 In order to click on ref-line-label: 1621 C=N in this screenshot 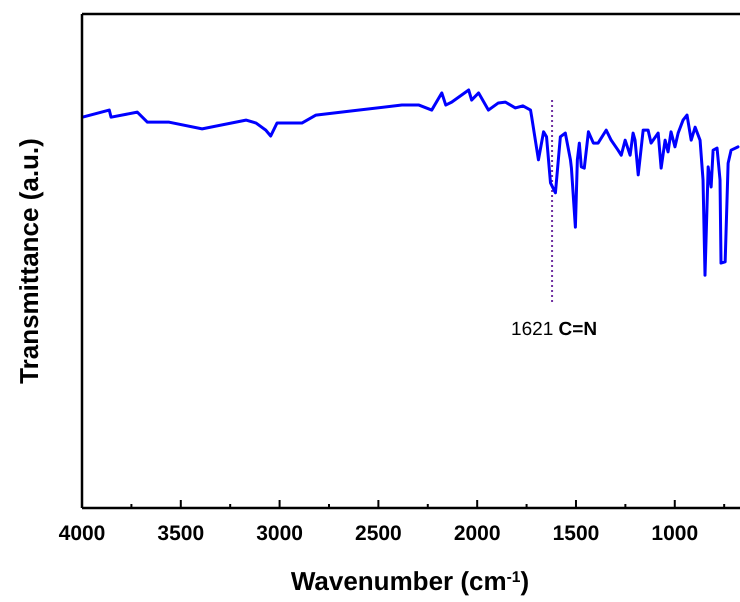, I will do `click(554, 329)`.